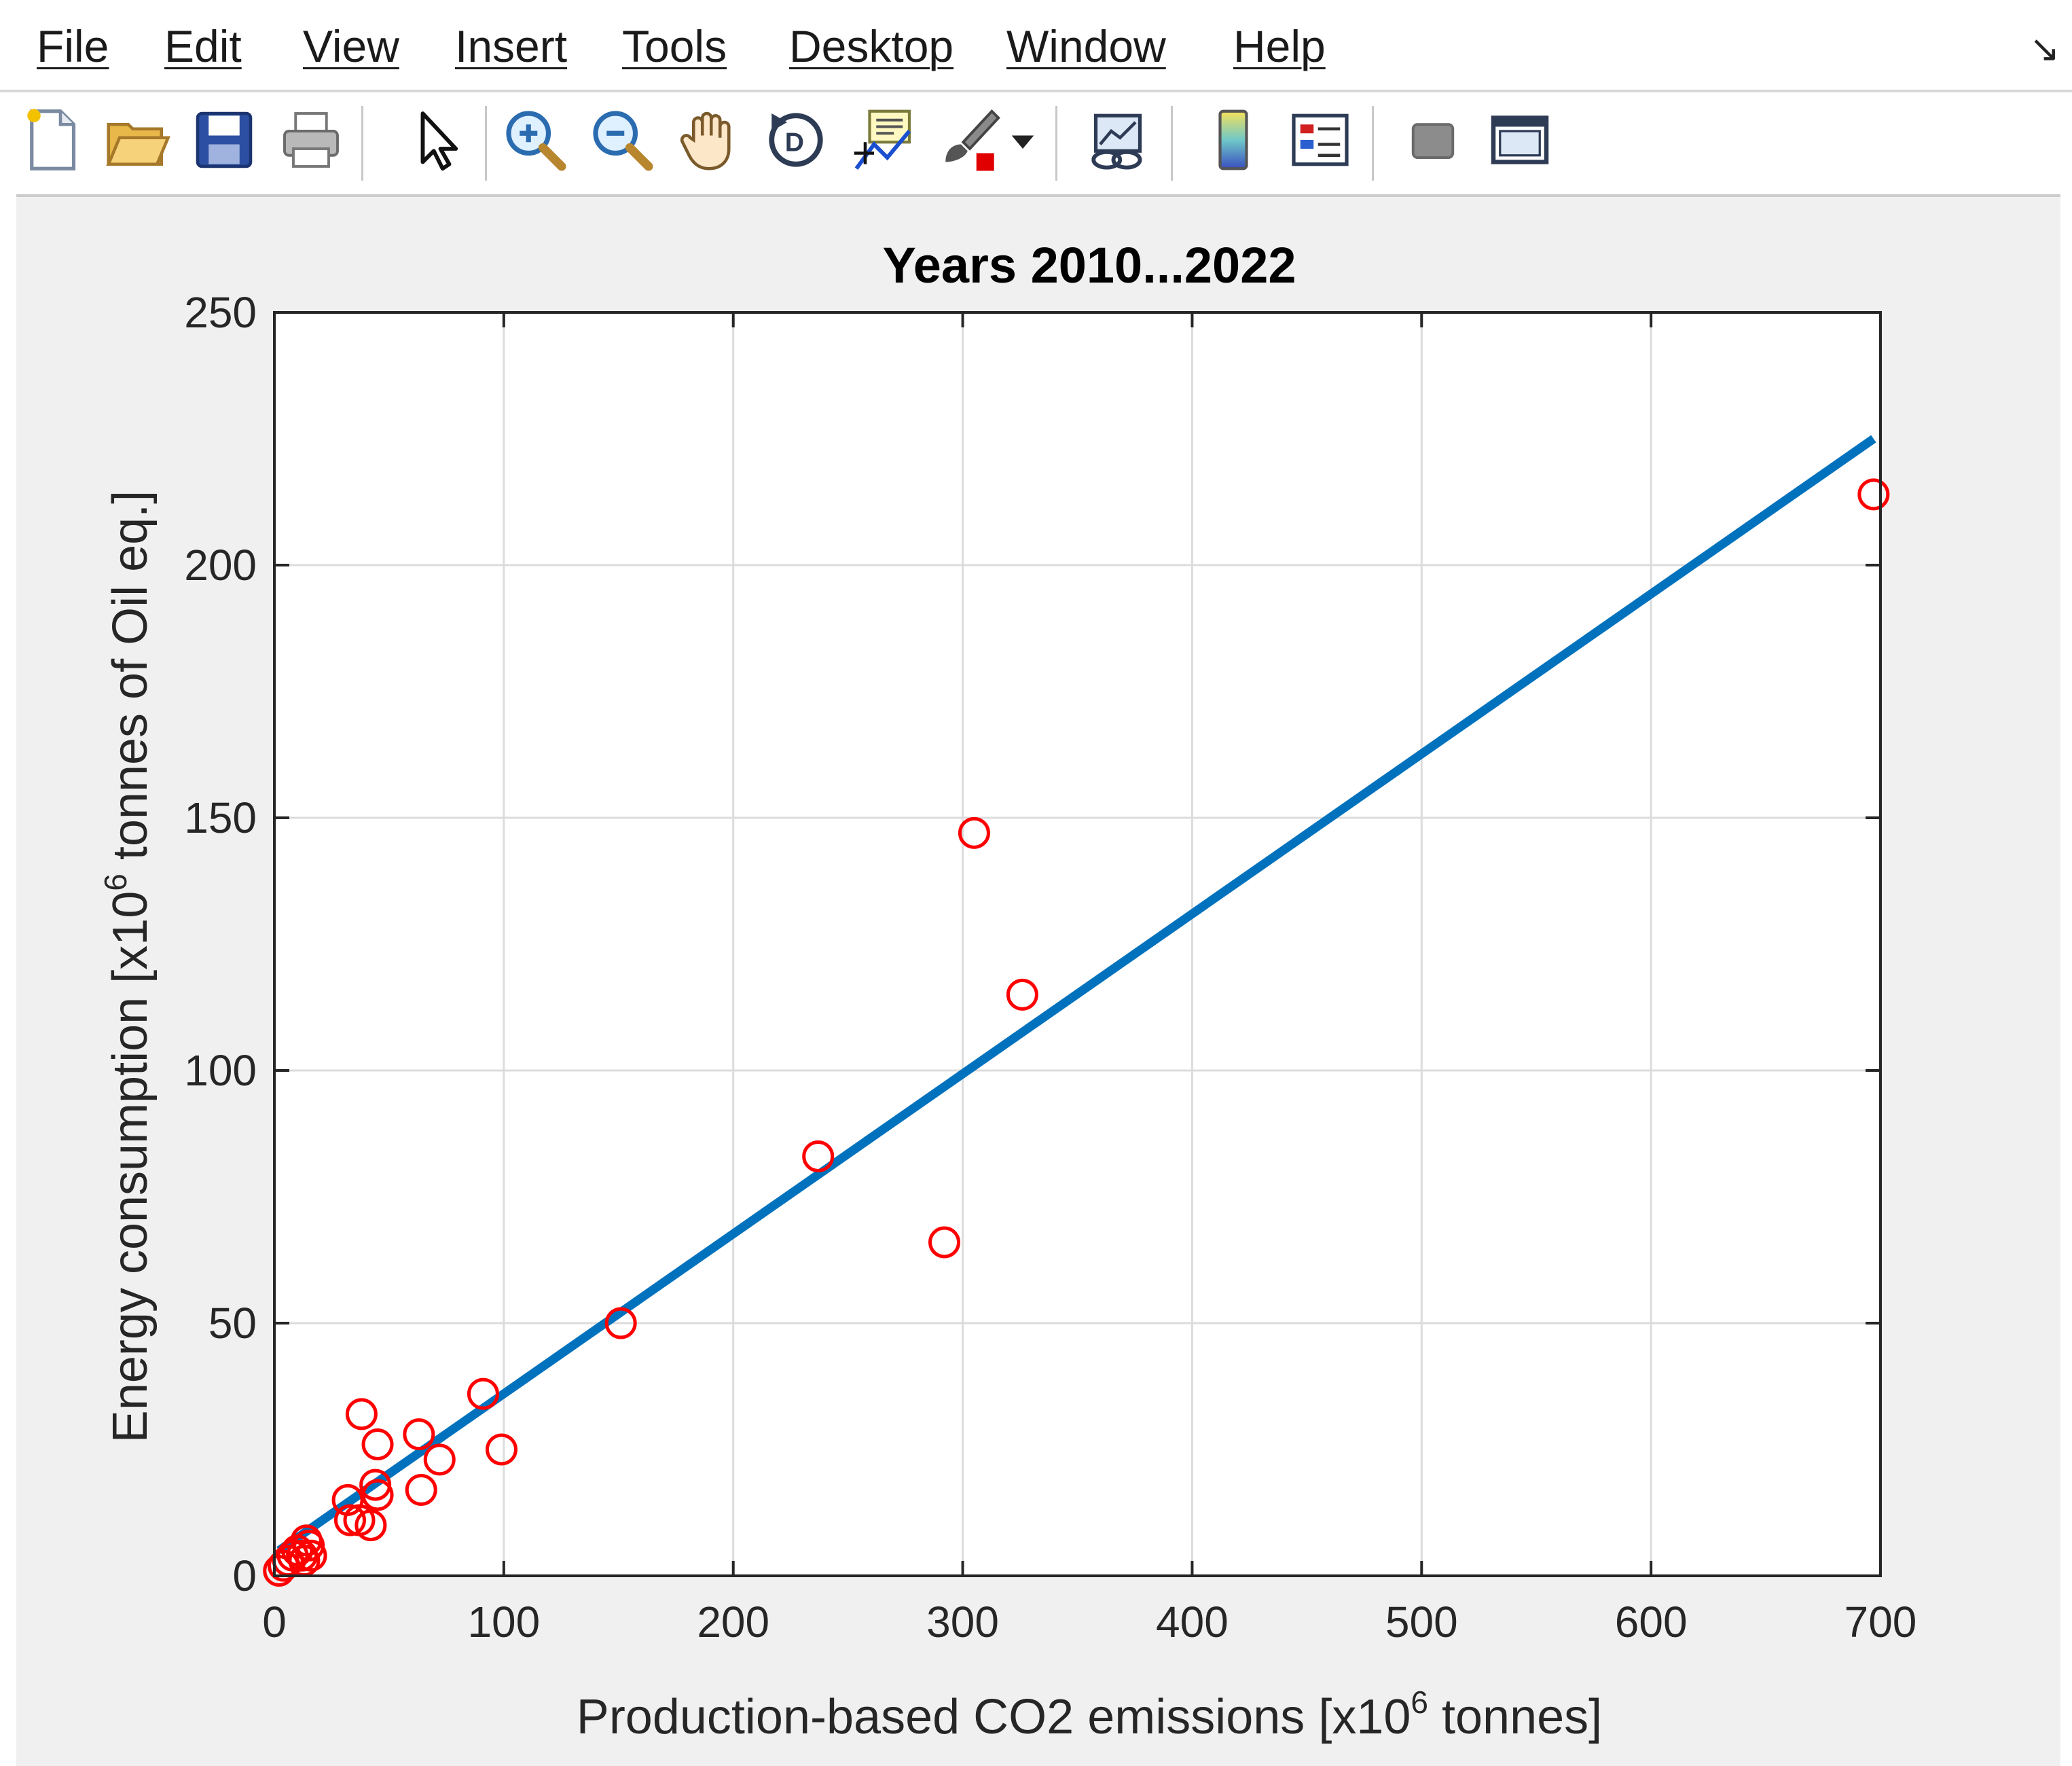  I want to click on colorbar-icon, so click(1233, 140).